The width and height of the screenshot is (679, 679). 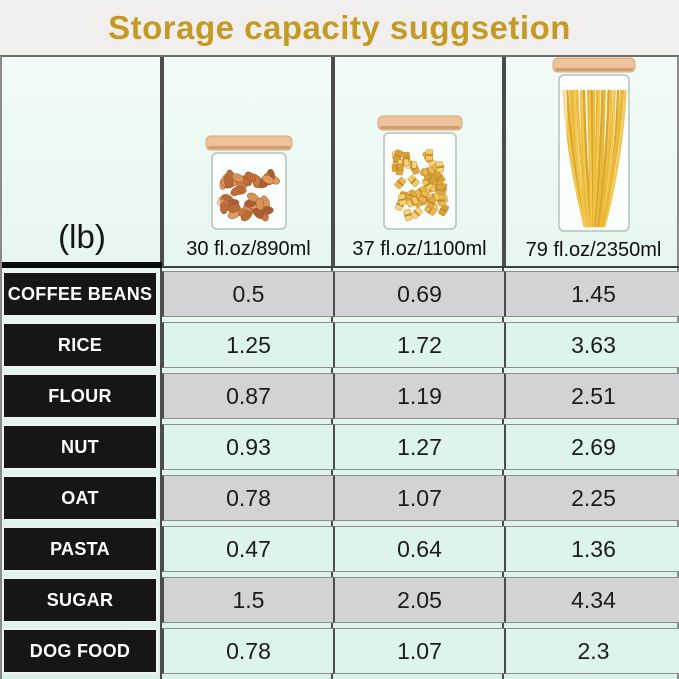 What do you see at coordinates (247, 396) in the screenshot?
I see `value-cell: 0.87` at bounding box center [247, 396].